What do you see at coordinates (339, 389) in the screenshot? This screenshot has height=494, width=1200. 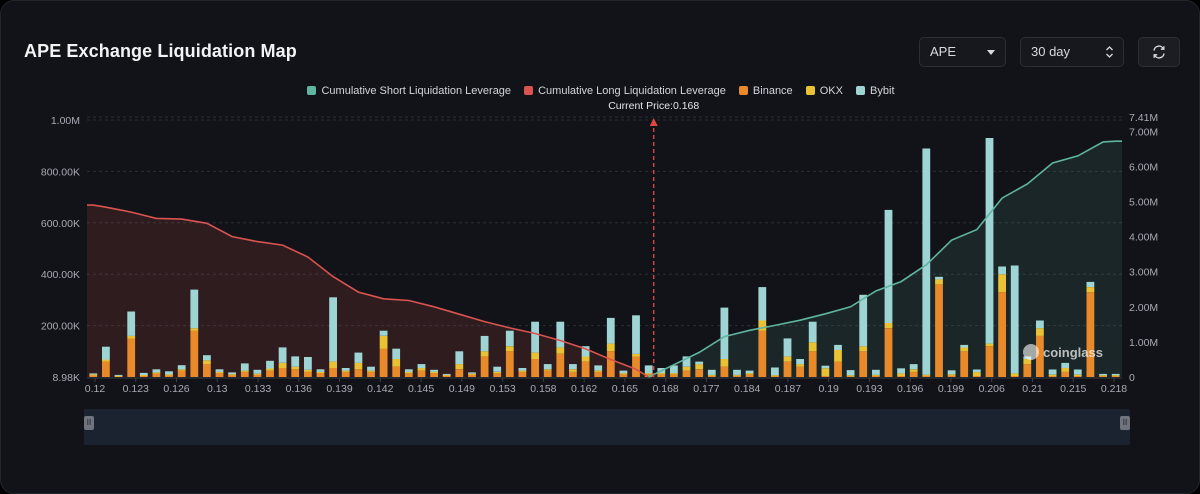 I see `x-tick-label: 0.139` at bounding box center [339, 389].